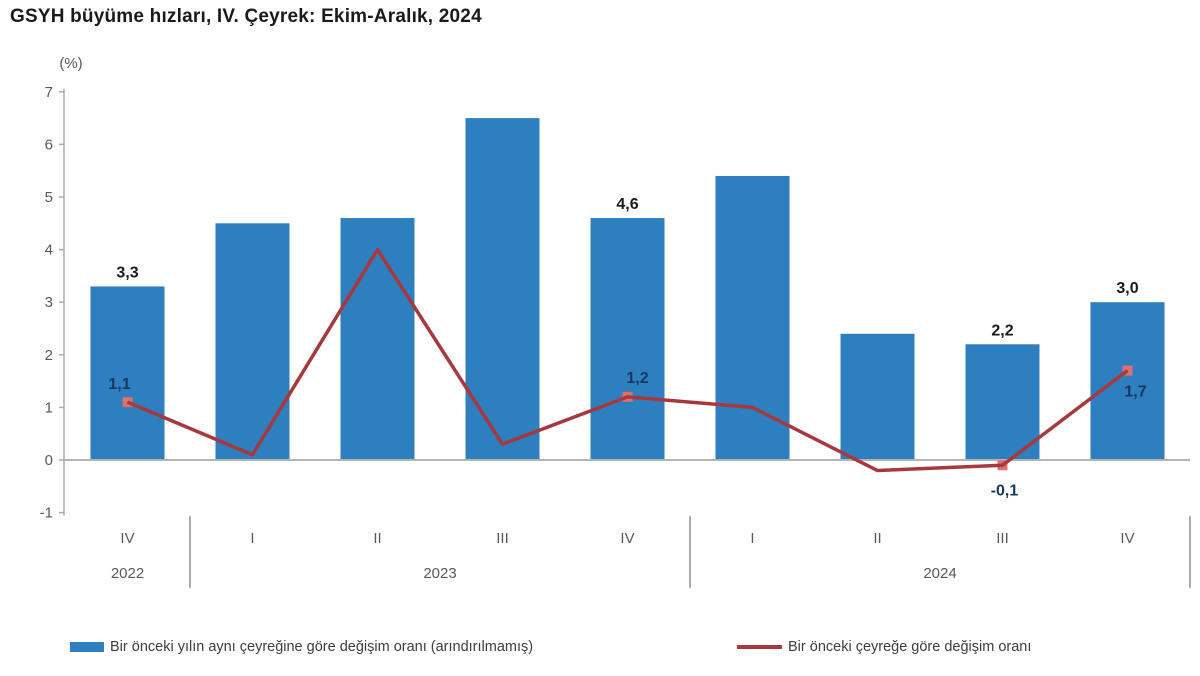  I want to click on y-axis-unit-label: (%), so click(70, 63).